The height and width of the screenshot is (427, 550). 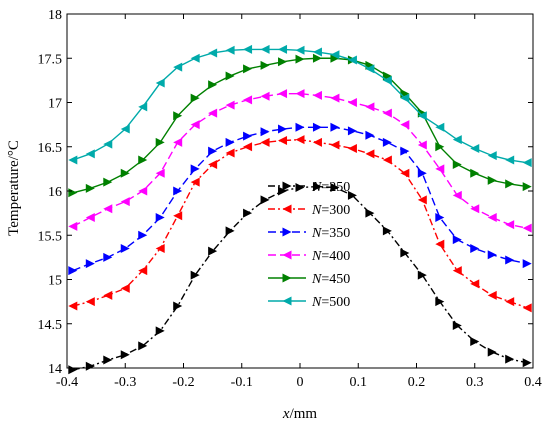 What do you see at coordinates (67, 382) in the screenshot?
I see `x-tick-label: -0.4` at bounding box center [67, 382].